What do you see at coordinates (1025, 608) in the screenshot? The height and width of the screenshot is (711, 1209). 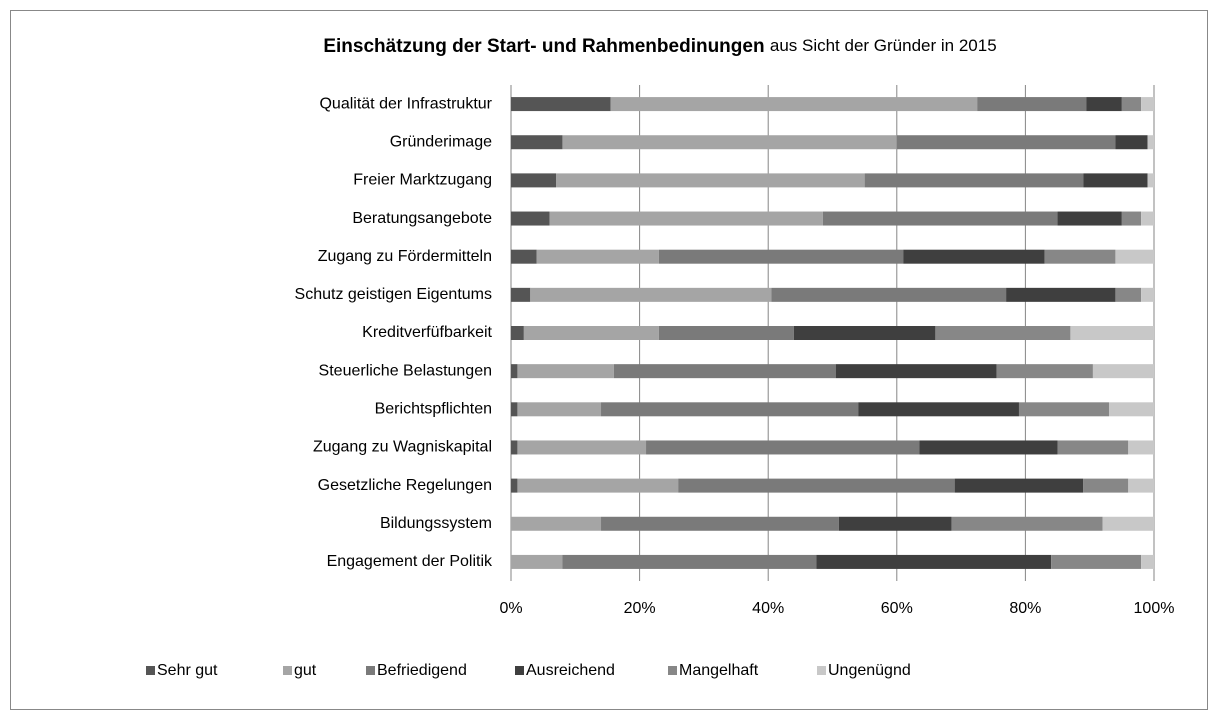 I see `x-tick-label: 80%` at bounding box center [1025, 608].